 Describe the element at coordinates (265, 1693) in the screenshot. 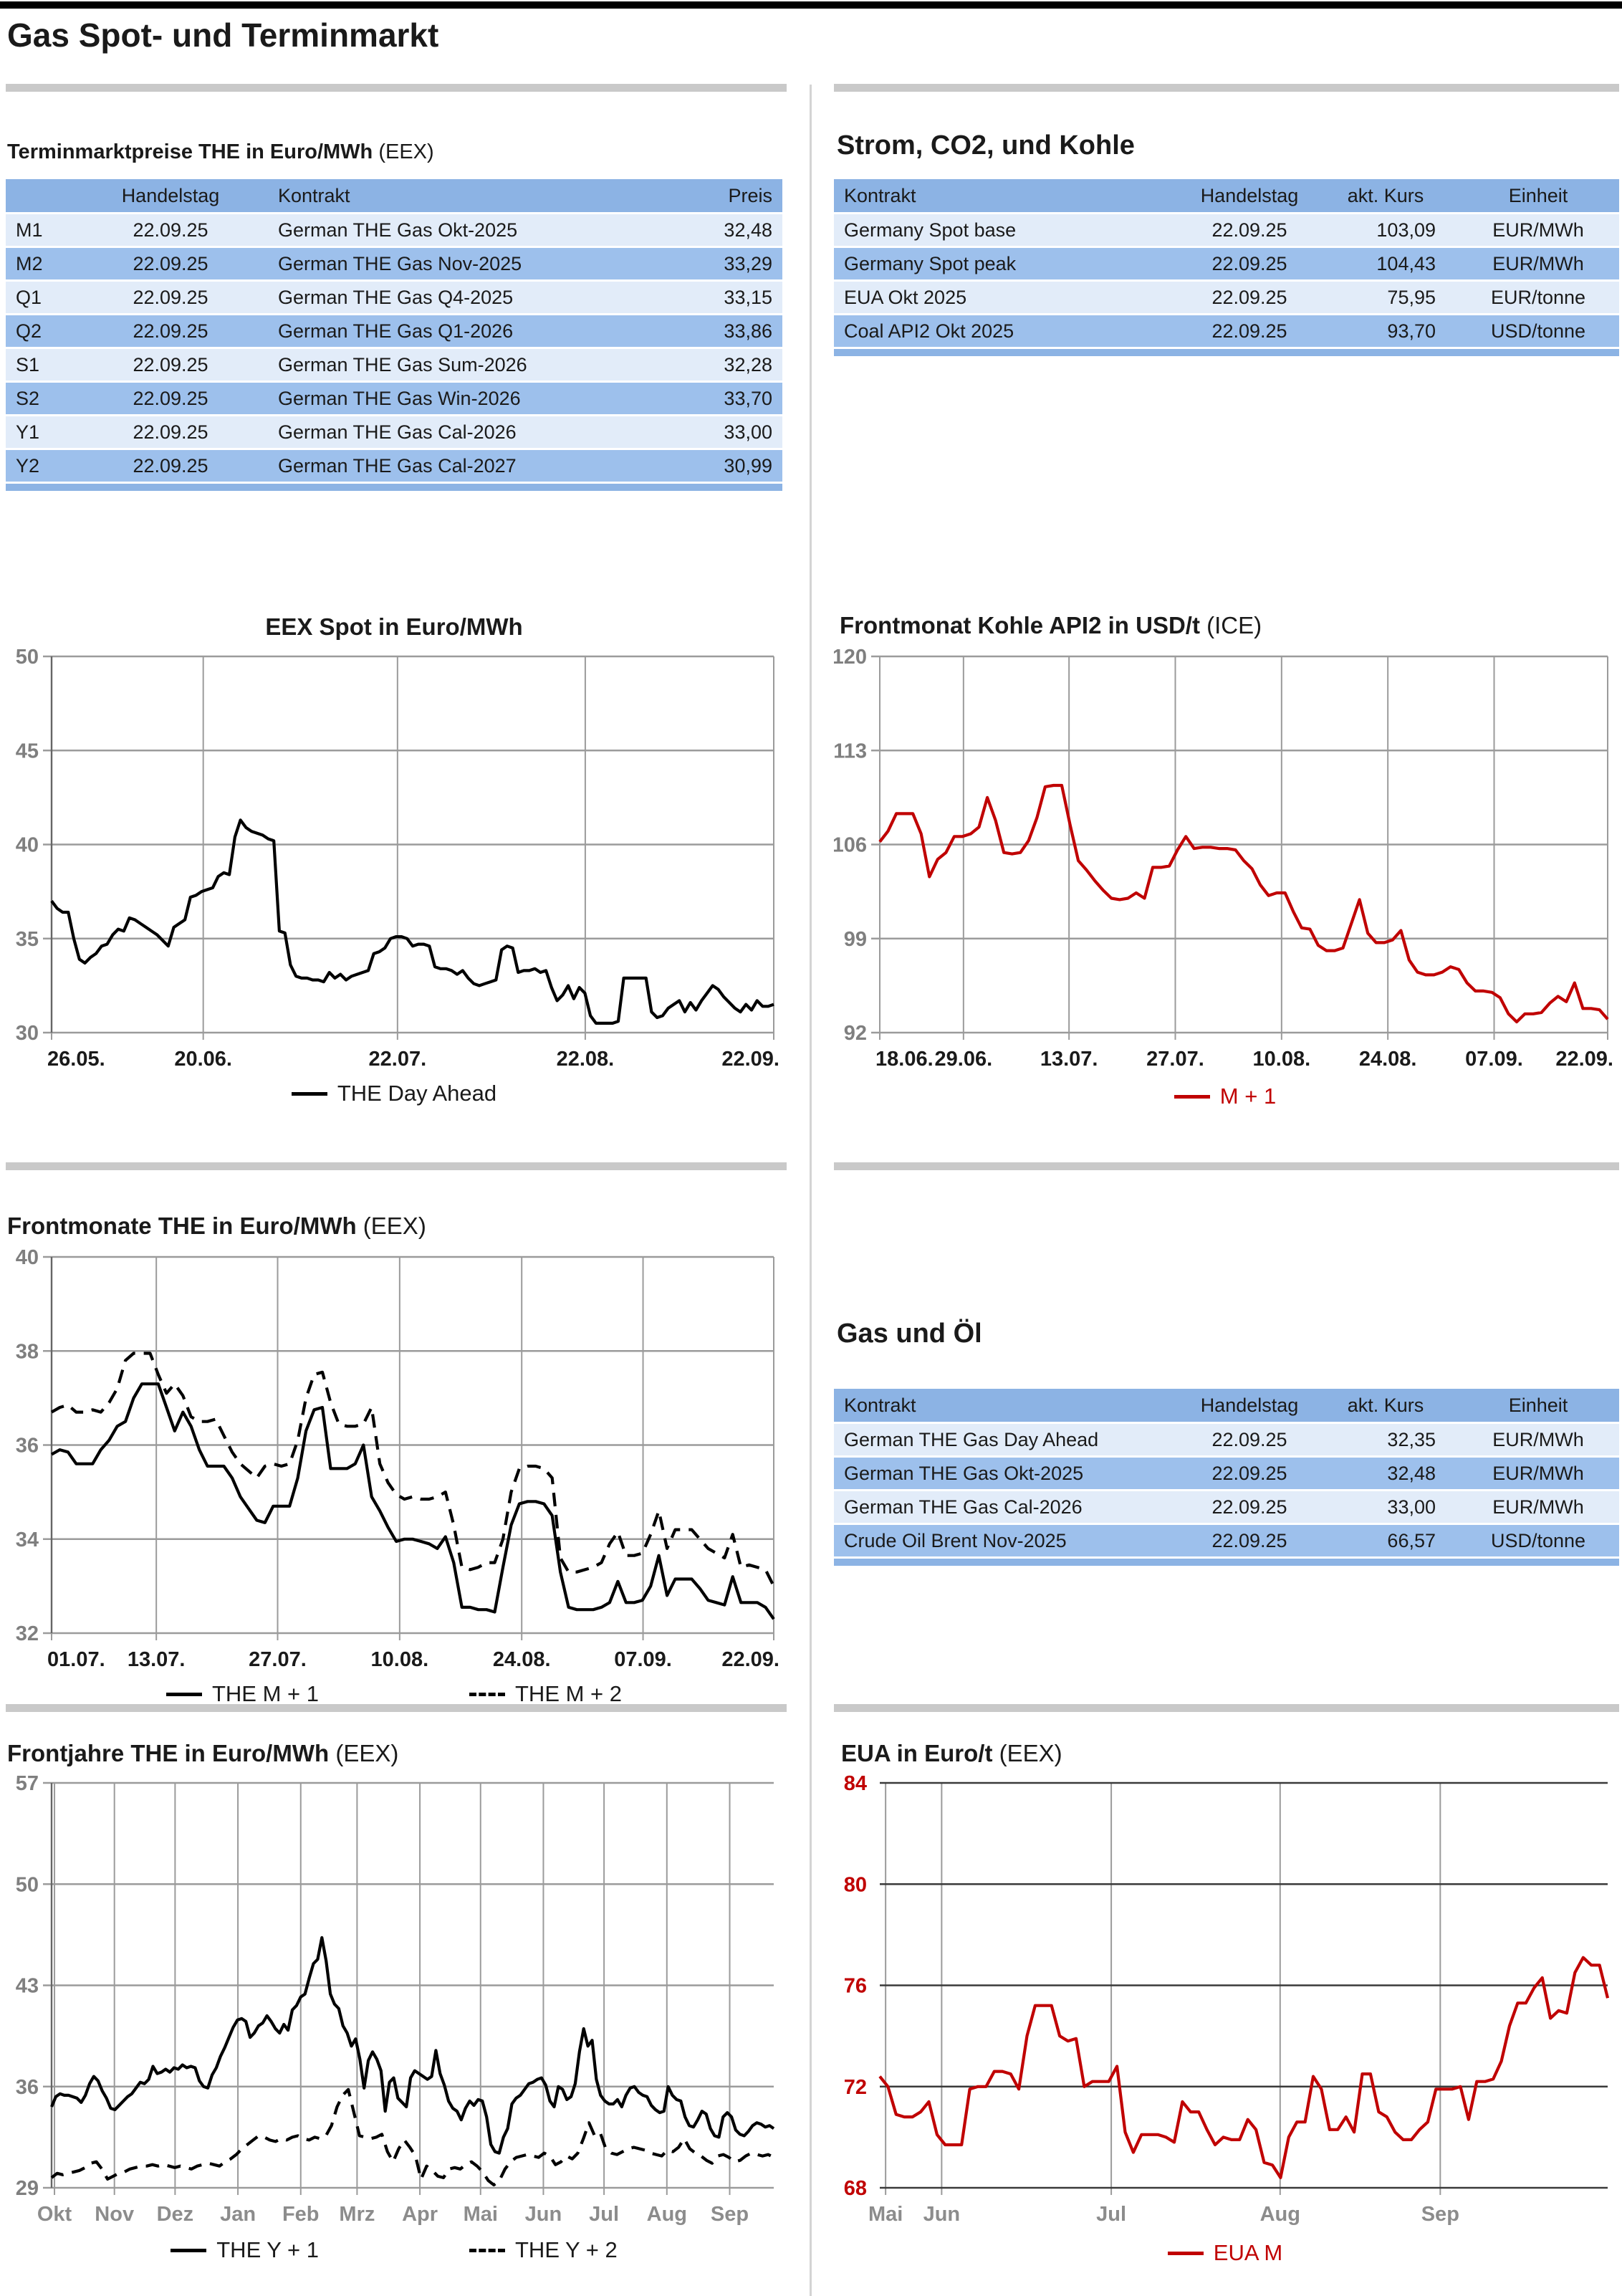

I see `legend-label: THE M + 1` at that location.